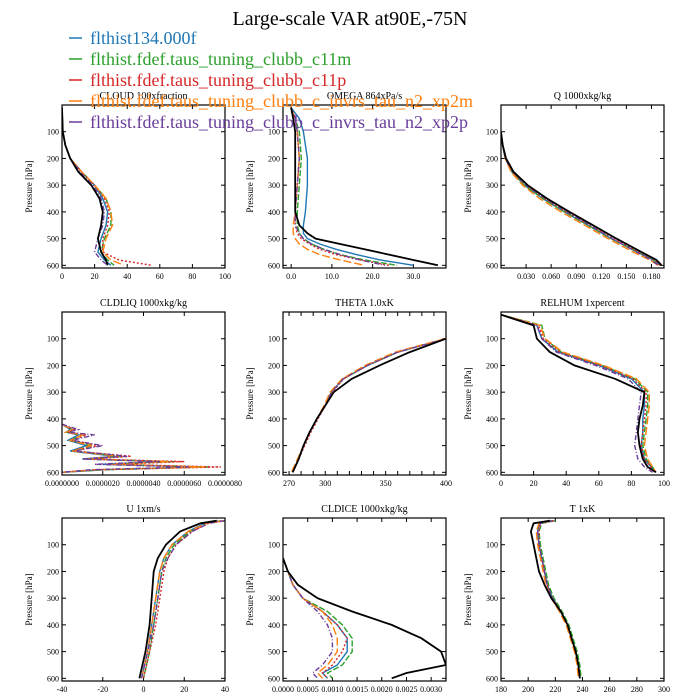 This screenshot has width=700, height=700. I want to click on x-tick-label: 100, so click(664, 483).